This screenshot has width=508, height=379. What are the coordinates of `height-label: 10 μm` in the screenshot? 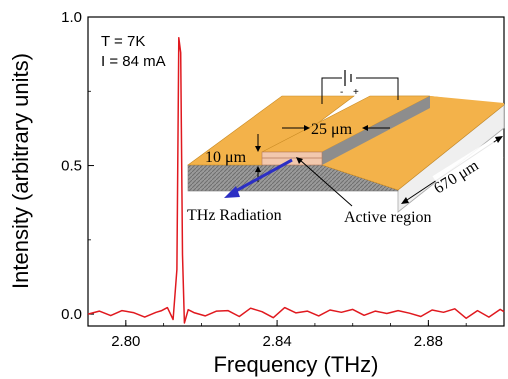 It's located at (226, 157).